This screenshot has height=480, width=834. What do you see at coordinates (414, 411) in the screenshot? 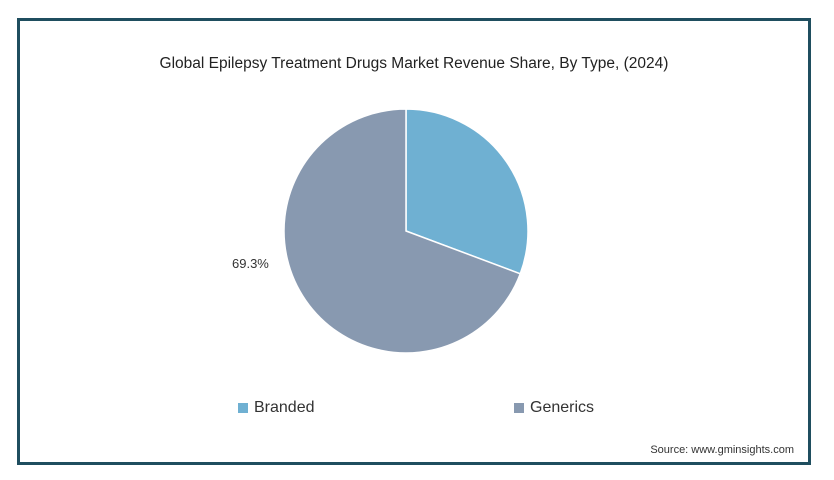
I see `legend: Branded Generics` at bounding box center [414, 411].